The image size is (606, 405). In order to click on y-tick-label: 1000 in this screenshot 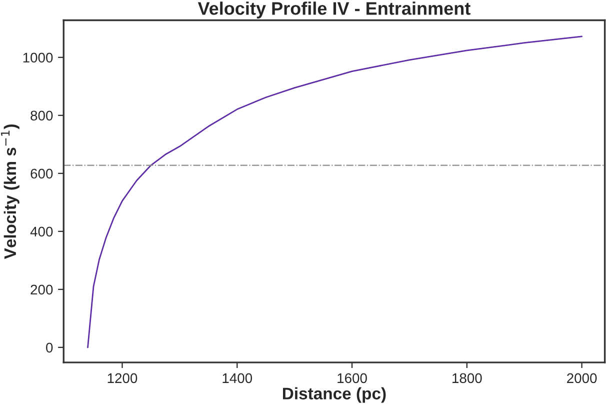, I will do `click(38, 57)`.